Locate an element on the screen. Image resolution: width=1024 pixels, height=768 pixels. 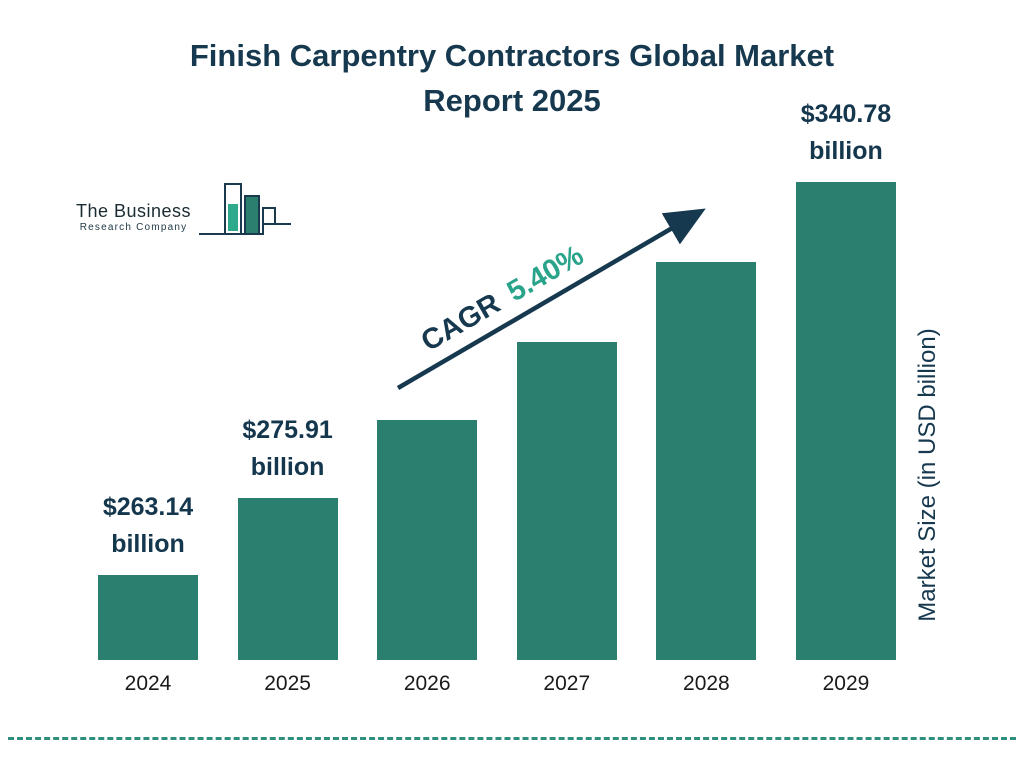
x-tick-label: 2025 is located at coordinates (287, 683).